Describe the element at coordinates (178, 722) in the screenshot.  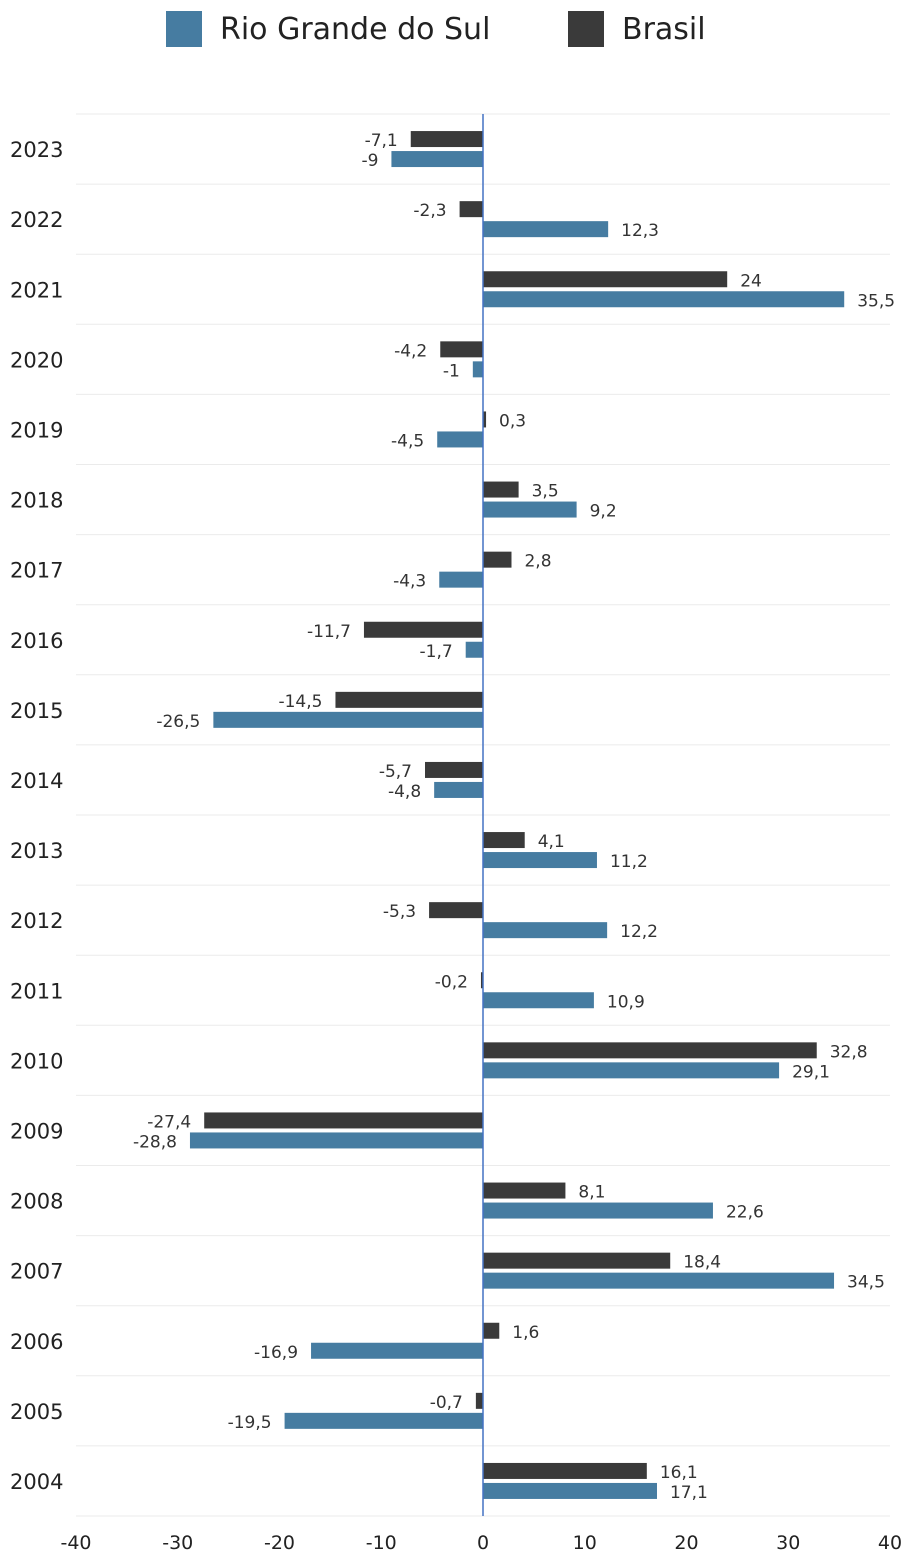
I see `data-label-rs: -26,5` at that location.